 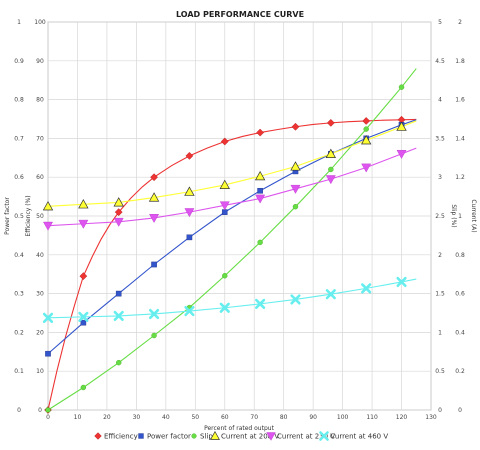 I want to click on current-tick-label: 0.6, so click(x=460, y=294).